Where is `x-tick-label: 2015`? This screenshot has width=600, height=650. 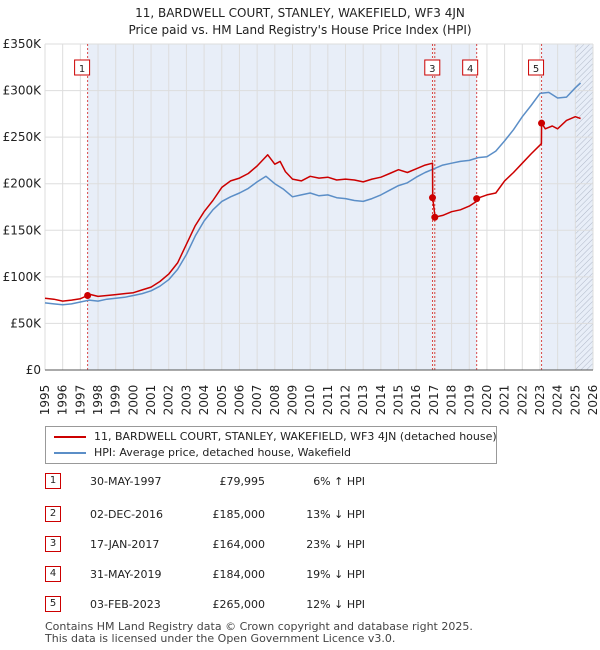
x-tick-label: 2015 is located at coordinates (399, 400).